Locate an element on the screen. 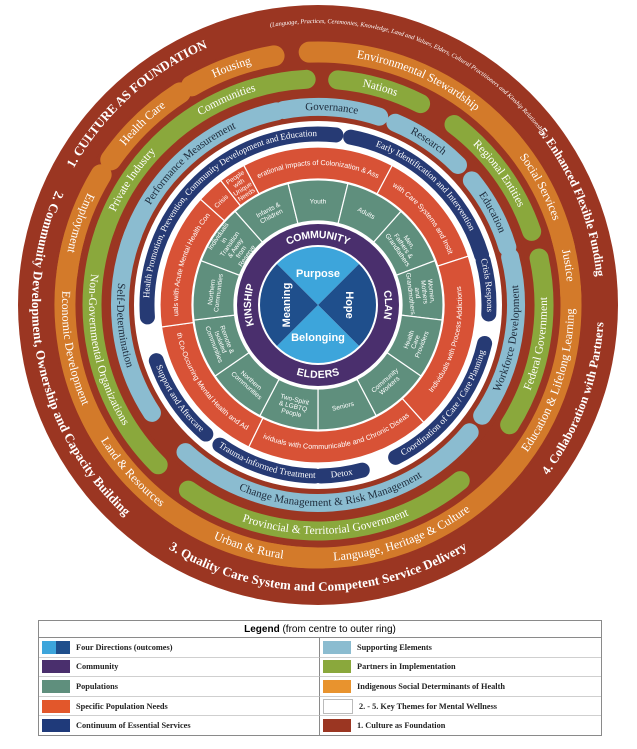  legend-label: 1. Culture as Foundation is located at coordinates (401, 726).